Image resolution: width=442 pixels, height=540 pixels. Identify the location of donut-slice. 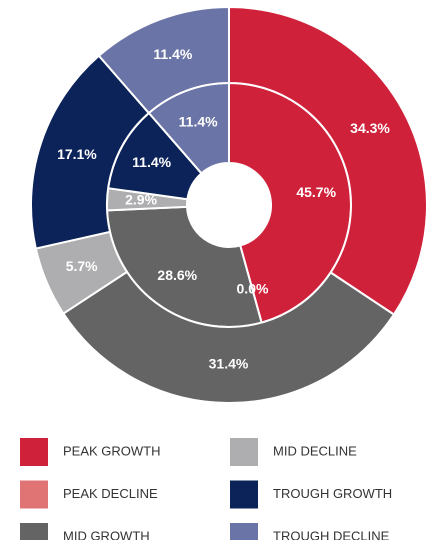
(163, 60).